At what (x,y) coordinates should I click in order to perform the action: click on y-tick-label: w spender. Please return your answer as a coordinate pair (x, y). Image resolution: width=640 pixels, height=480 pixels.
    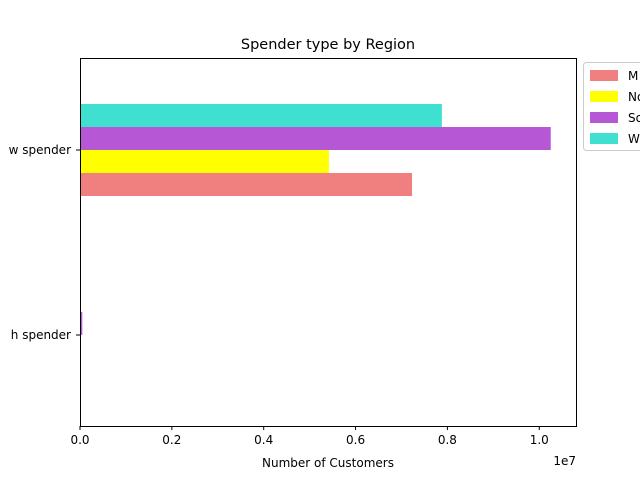
    Looking at the image, I should click on (40, 150).